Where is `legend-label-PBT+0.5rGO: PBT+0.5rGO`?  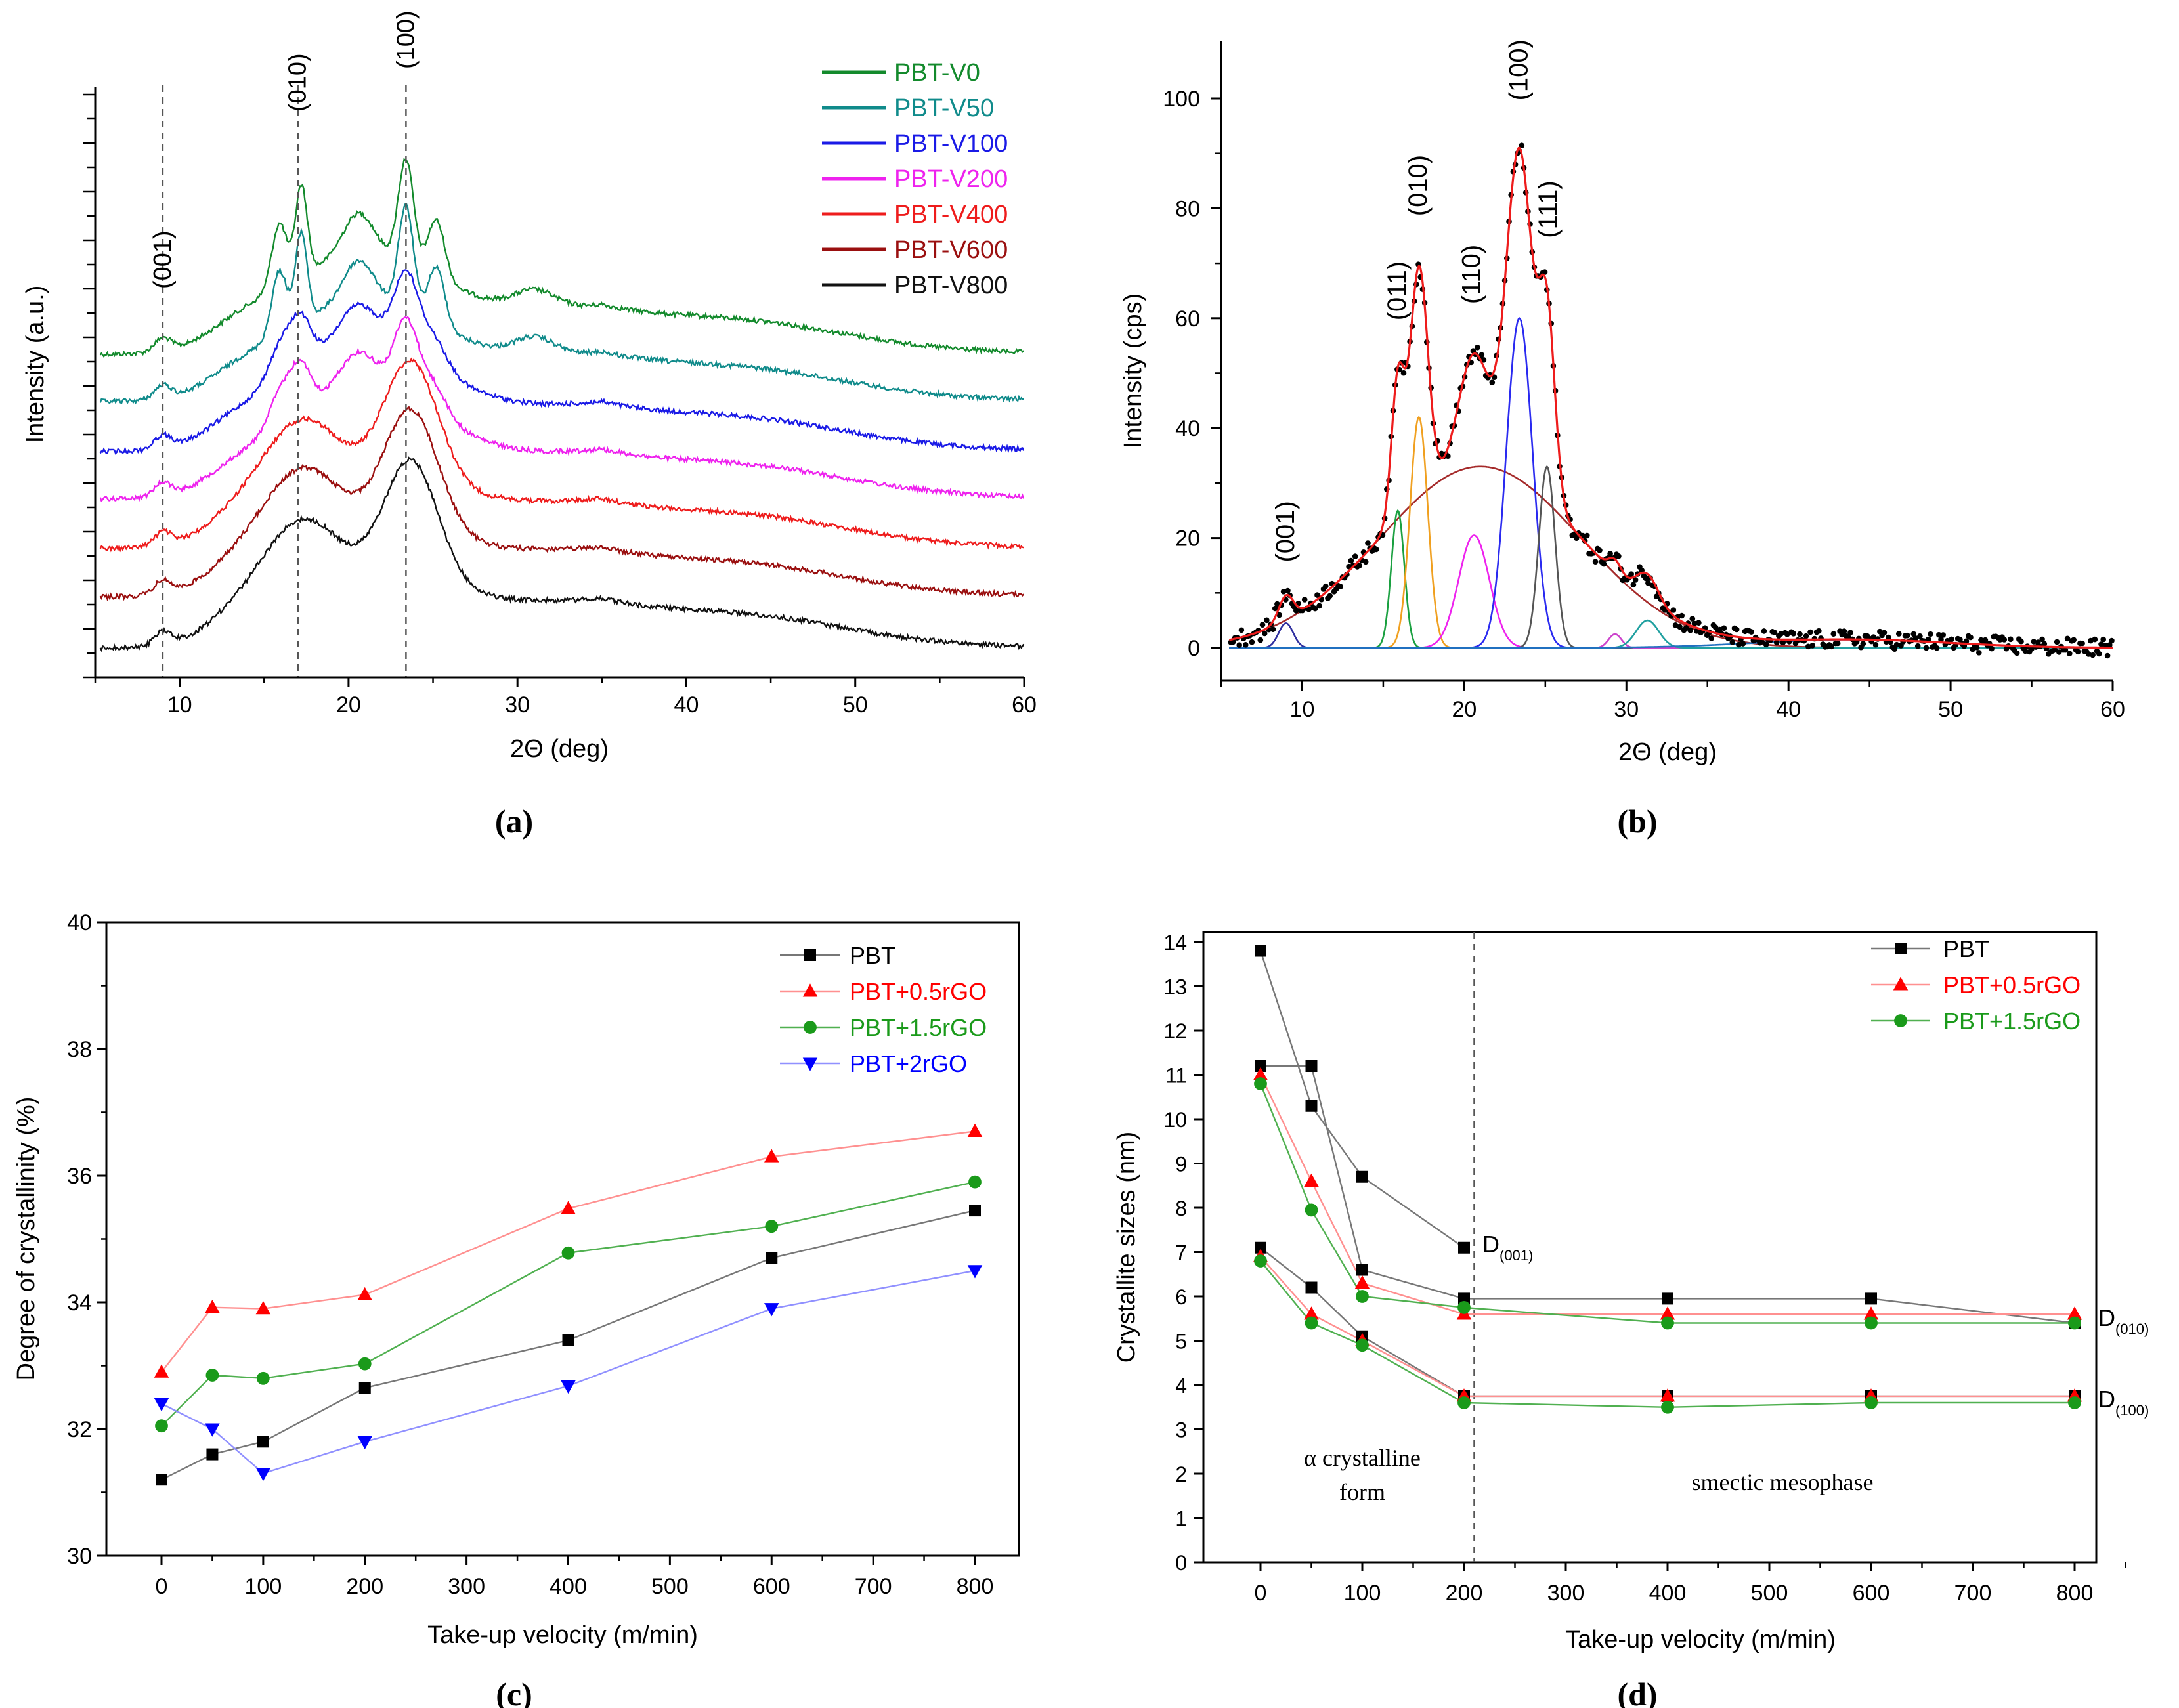
legend-label-PBT+0.5rGO: PBT+0.5rGO is located at coordinates (918, 992).